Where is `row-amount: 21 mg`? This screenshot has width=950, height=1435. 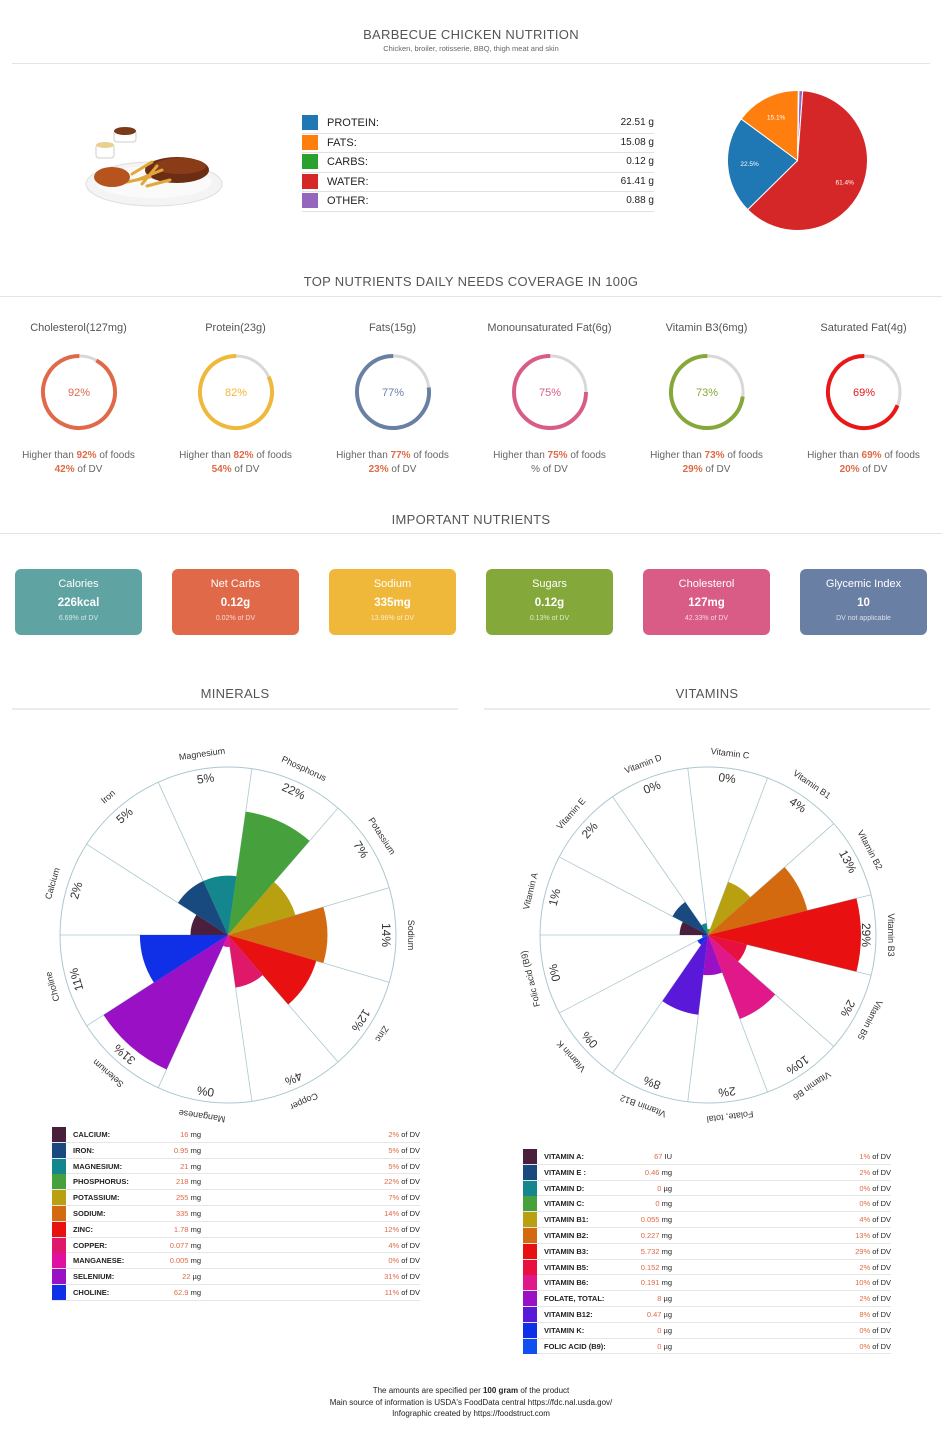 row-amount: 21 mg is located at coordinates (190, 1166).